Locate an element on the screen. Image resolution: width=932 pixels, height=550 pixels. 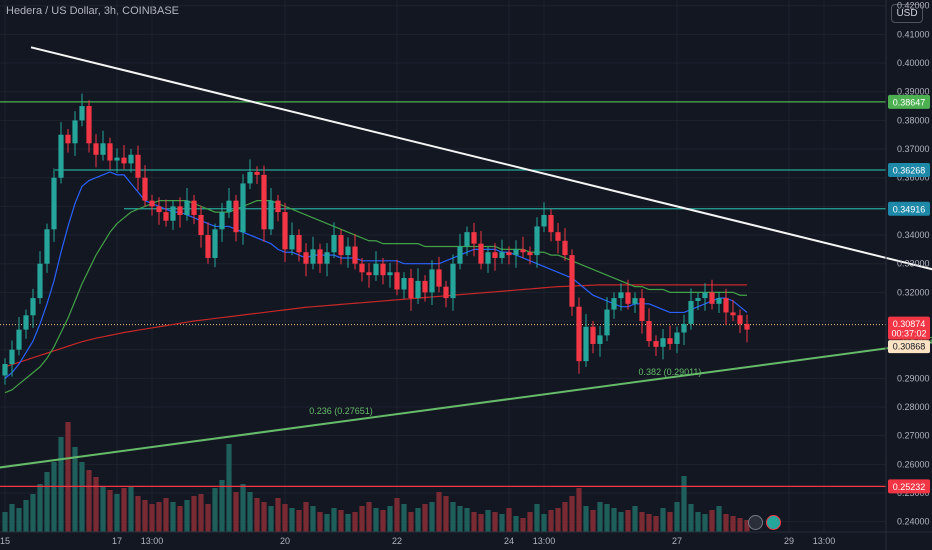
currency-button: USD is located at coordinates (907, 13).